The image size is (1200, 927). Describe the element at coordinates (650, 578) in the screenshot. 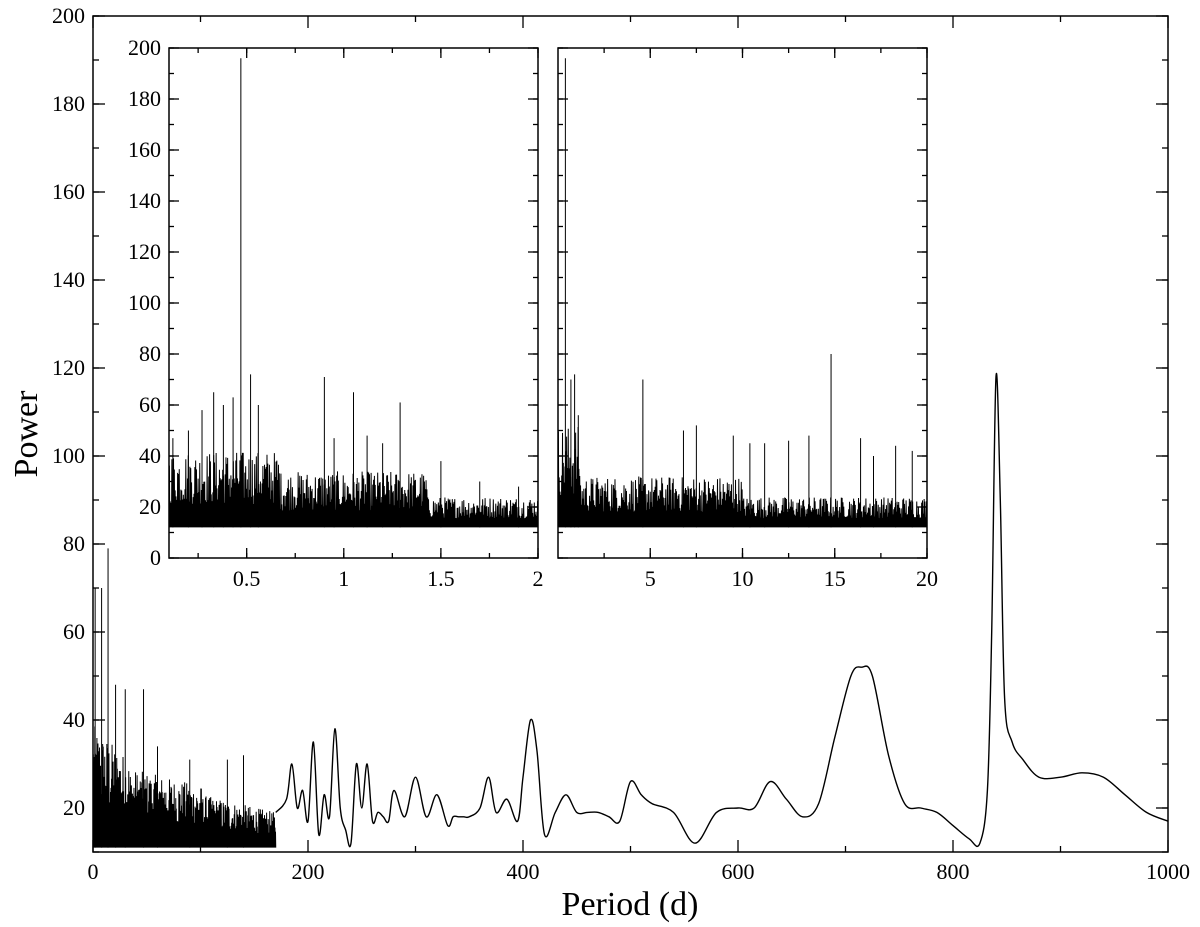

I see `x-tick-label: 5` at that location.